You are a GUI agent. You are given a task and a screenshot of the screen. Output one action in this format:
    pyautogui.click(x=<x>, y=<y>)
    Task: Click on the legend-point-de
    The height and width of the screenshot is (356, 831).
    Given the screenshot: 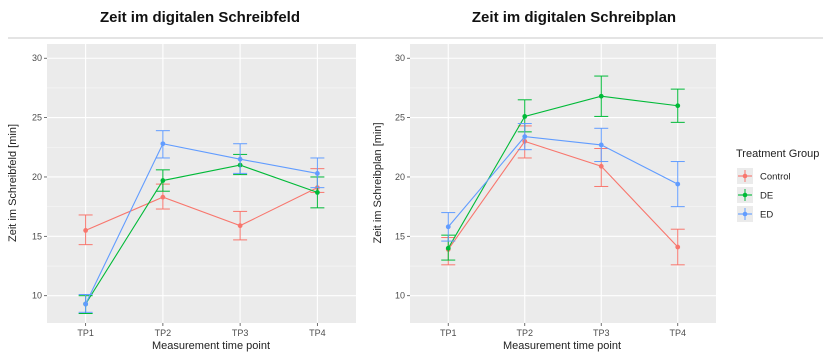 What is the action you would take?
    pyautogui.click(x=745, y=195)
    